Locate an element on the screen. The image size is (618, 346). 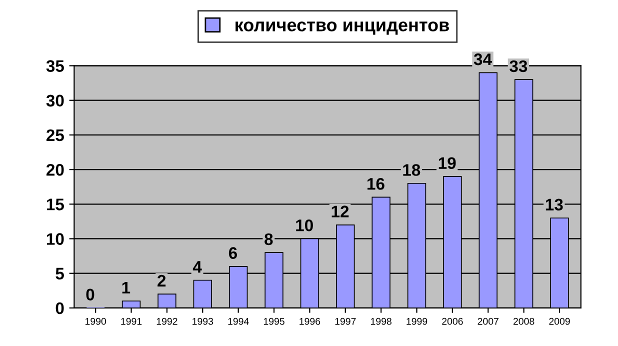
x-tick-label: 1992 is located at coordinates (167, 321).